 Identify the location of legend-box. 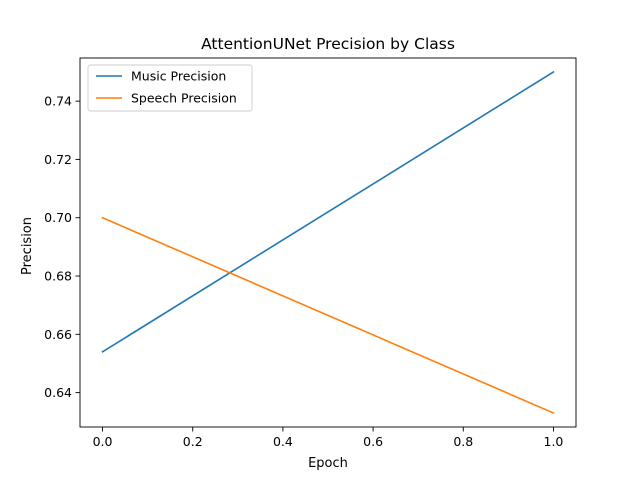
(170, 88).